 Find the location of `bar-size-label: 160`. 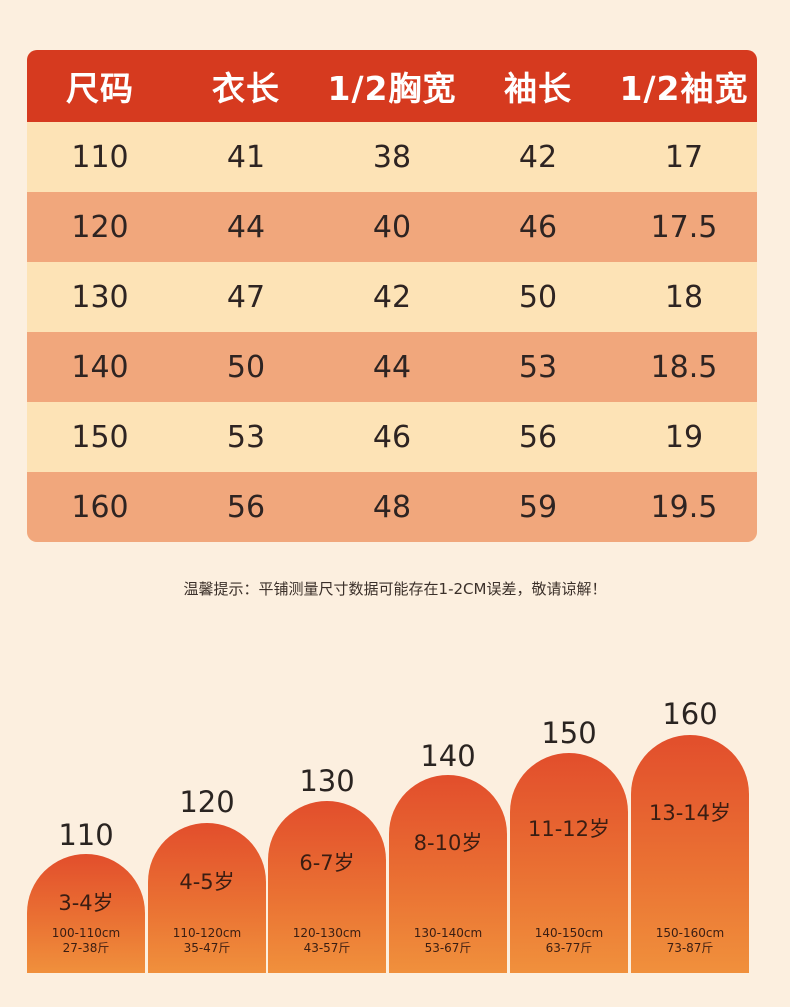

bar-size-label: 160 is located at coordinates (690, 714).